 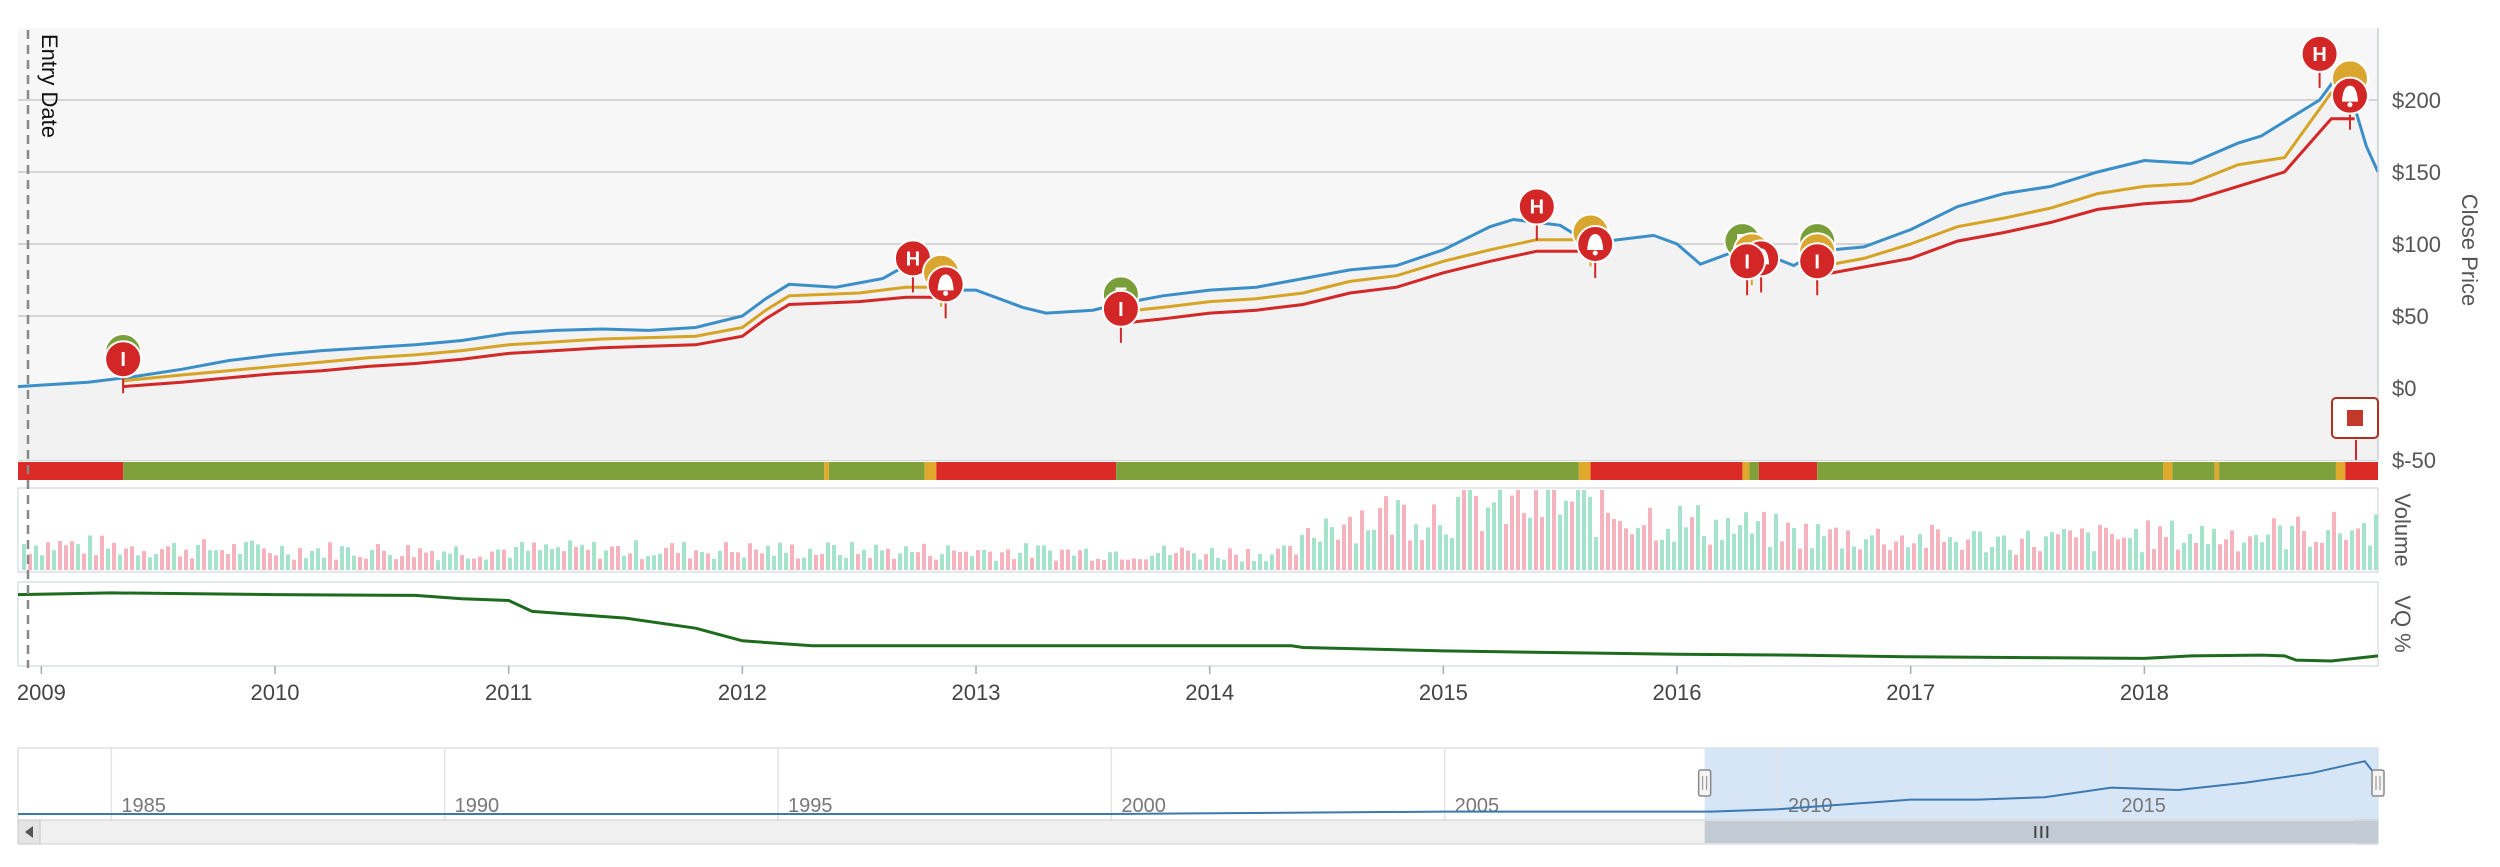 I want to click on price-tick-label: $200, so click(x=2416, y=100).